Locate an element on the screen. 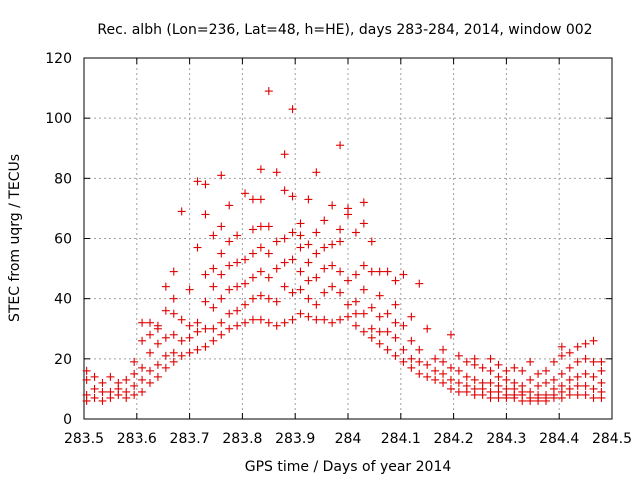 The width and height of the screenshot is (640, 480). x-tick-label: 283.6 is located at coordinates (137, 439).